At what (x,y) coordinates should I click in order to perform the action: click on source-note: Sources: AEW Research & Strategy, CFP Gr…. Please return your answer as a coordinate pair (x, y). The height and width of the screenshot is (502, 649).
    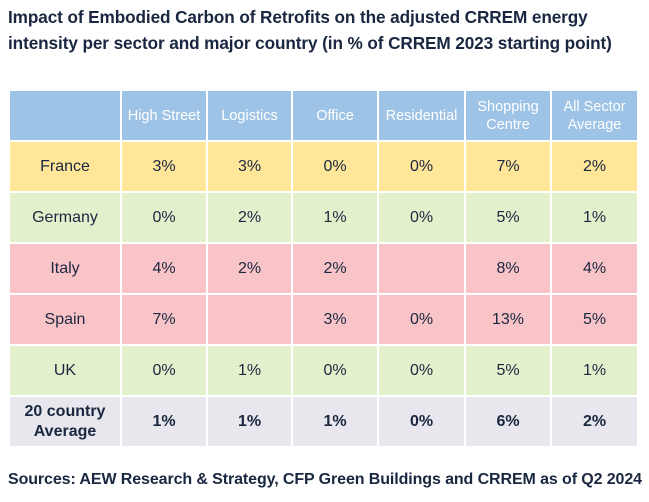
    Looking at the image, I should click on (325, 479).